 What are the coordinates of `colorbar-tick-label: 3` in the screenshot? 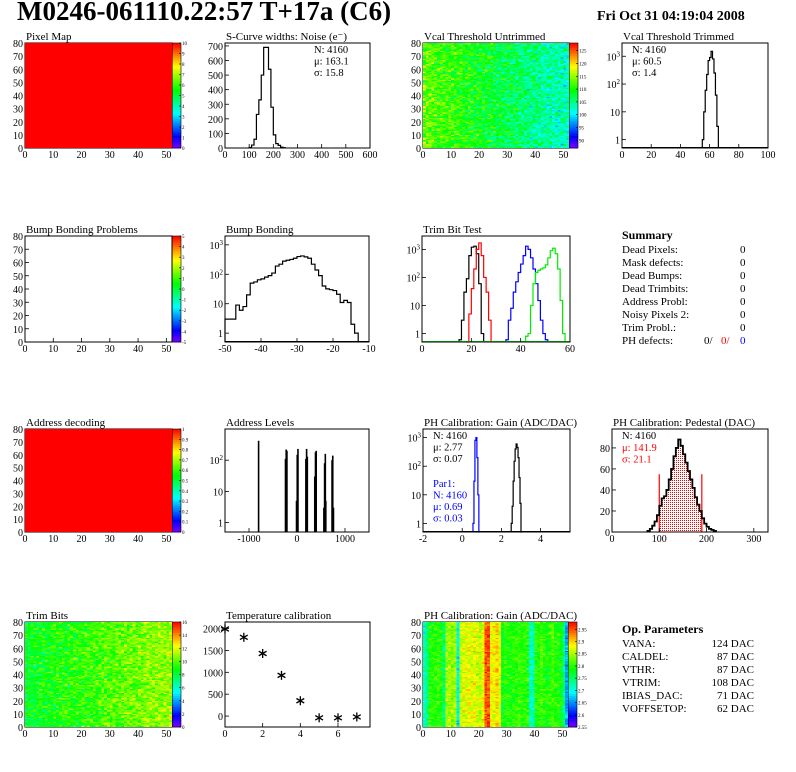 It's located at (183, 118).